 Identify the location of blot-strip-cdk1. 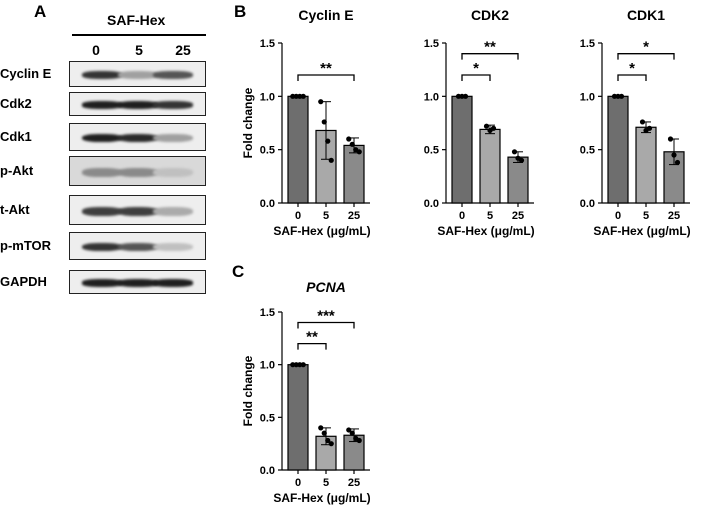
(137, 137).